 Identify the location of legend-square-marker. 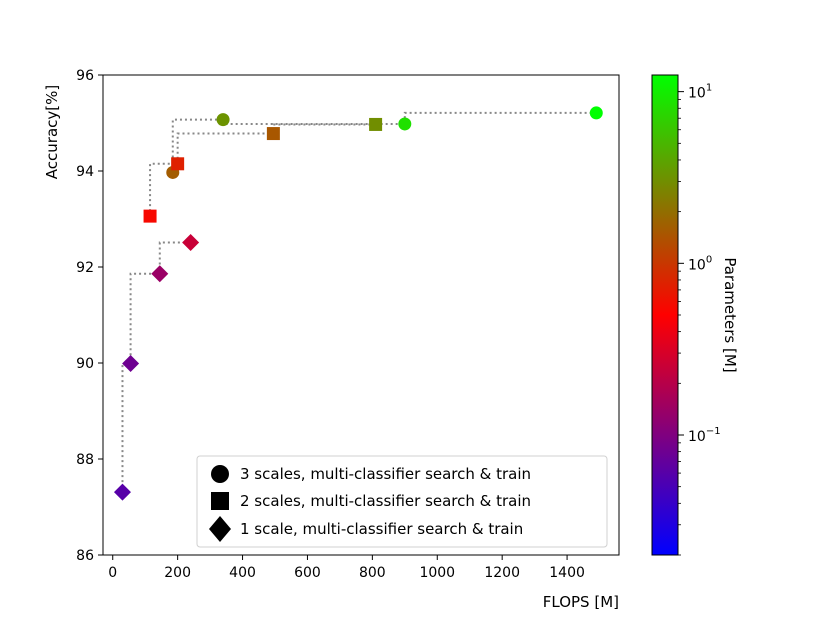
(220, 501).